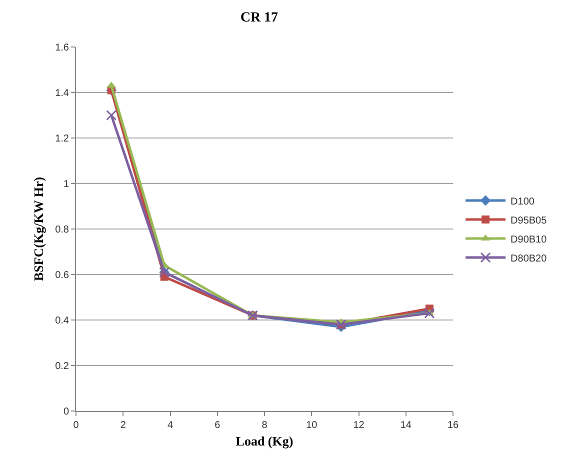 The width and height of the screenshot is (576, 472). Describe the element at coordinates (38, 229) in the screenshot. I see `y-axis-title: BSFC(Kg/KW Hr)` at that location.